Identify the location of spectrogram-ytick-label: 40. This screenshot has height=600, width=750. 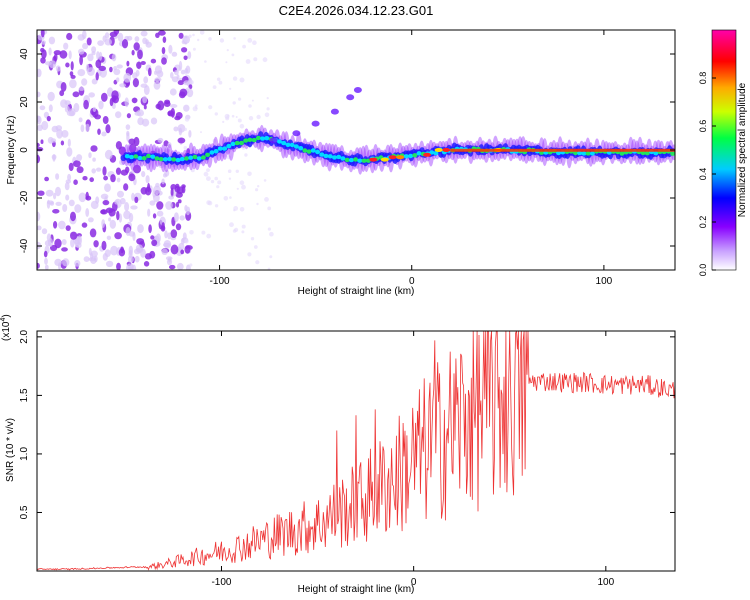
(24, 54).